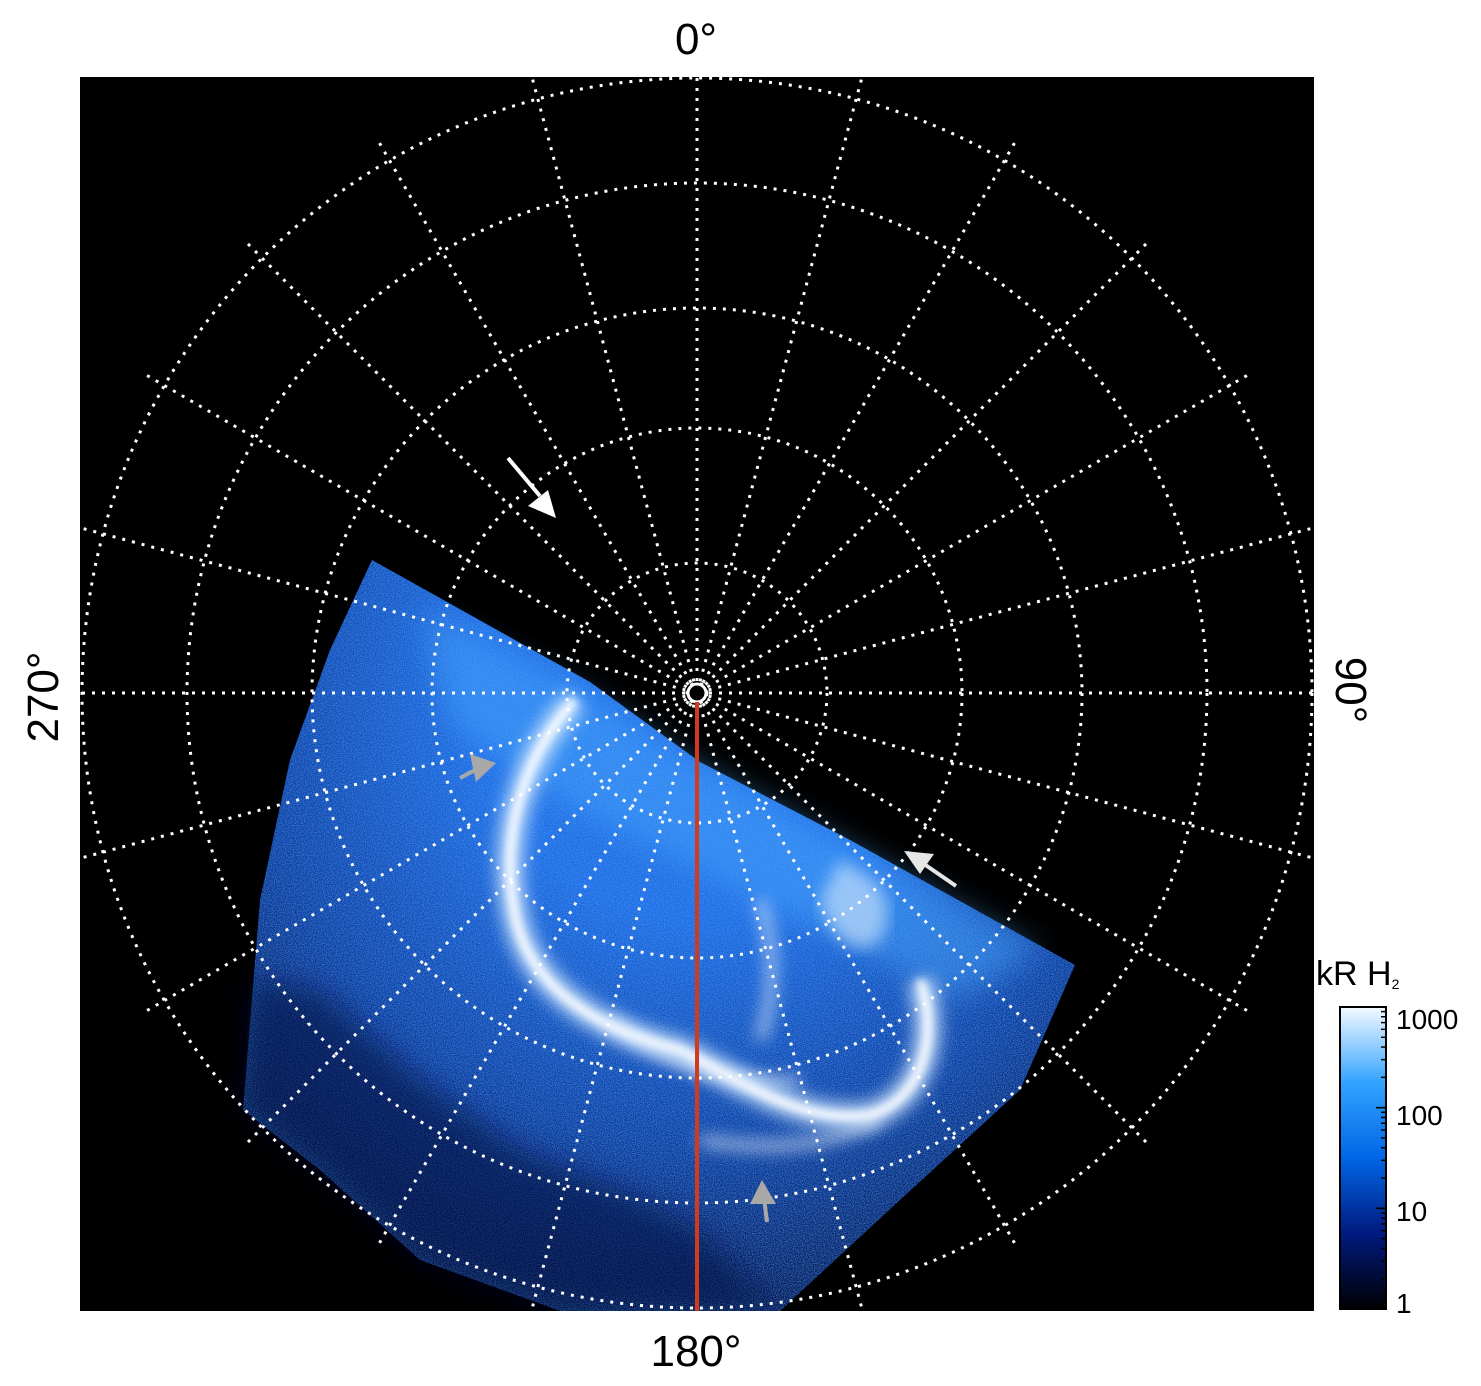  Describe the element at coordinates (1427, 1019) in the screenshot. I see `colorbar-tick-label: 1000` at that location.